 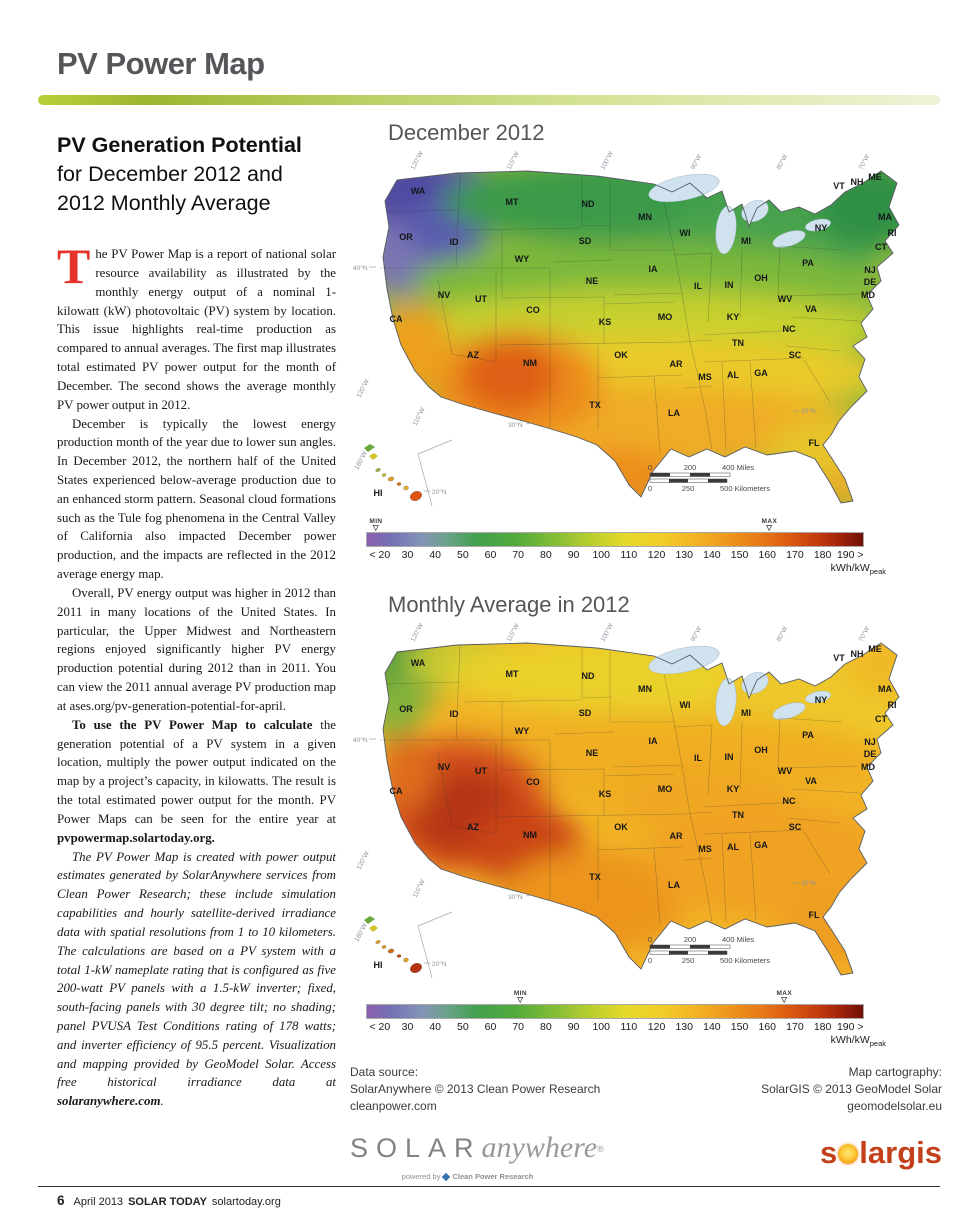 What do you see at coordinates (857, 182) in the screenshot?
I see `state-label-nh: NH` at bounding box center [857, 182].